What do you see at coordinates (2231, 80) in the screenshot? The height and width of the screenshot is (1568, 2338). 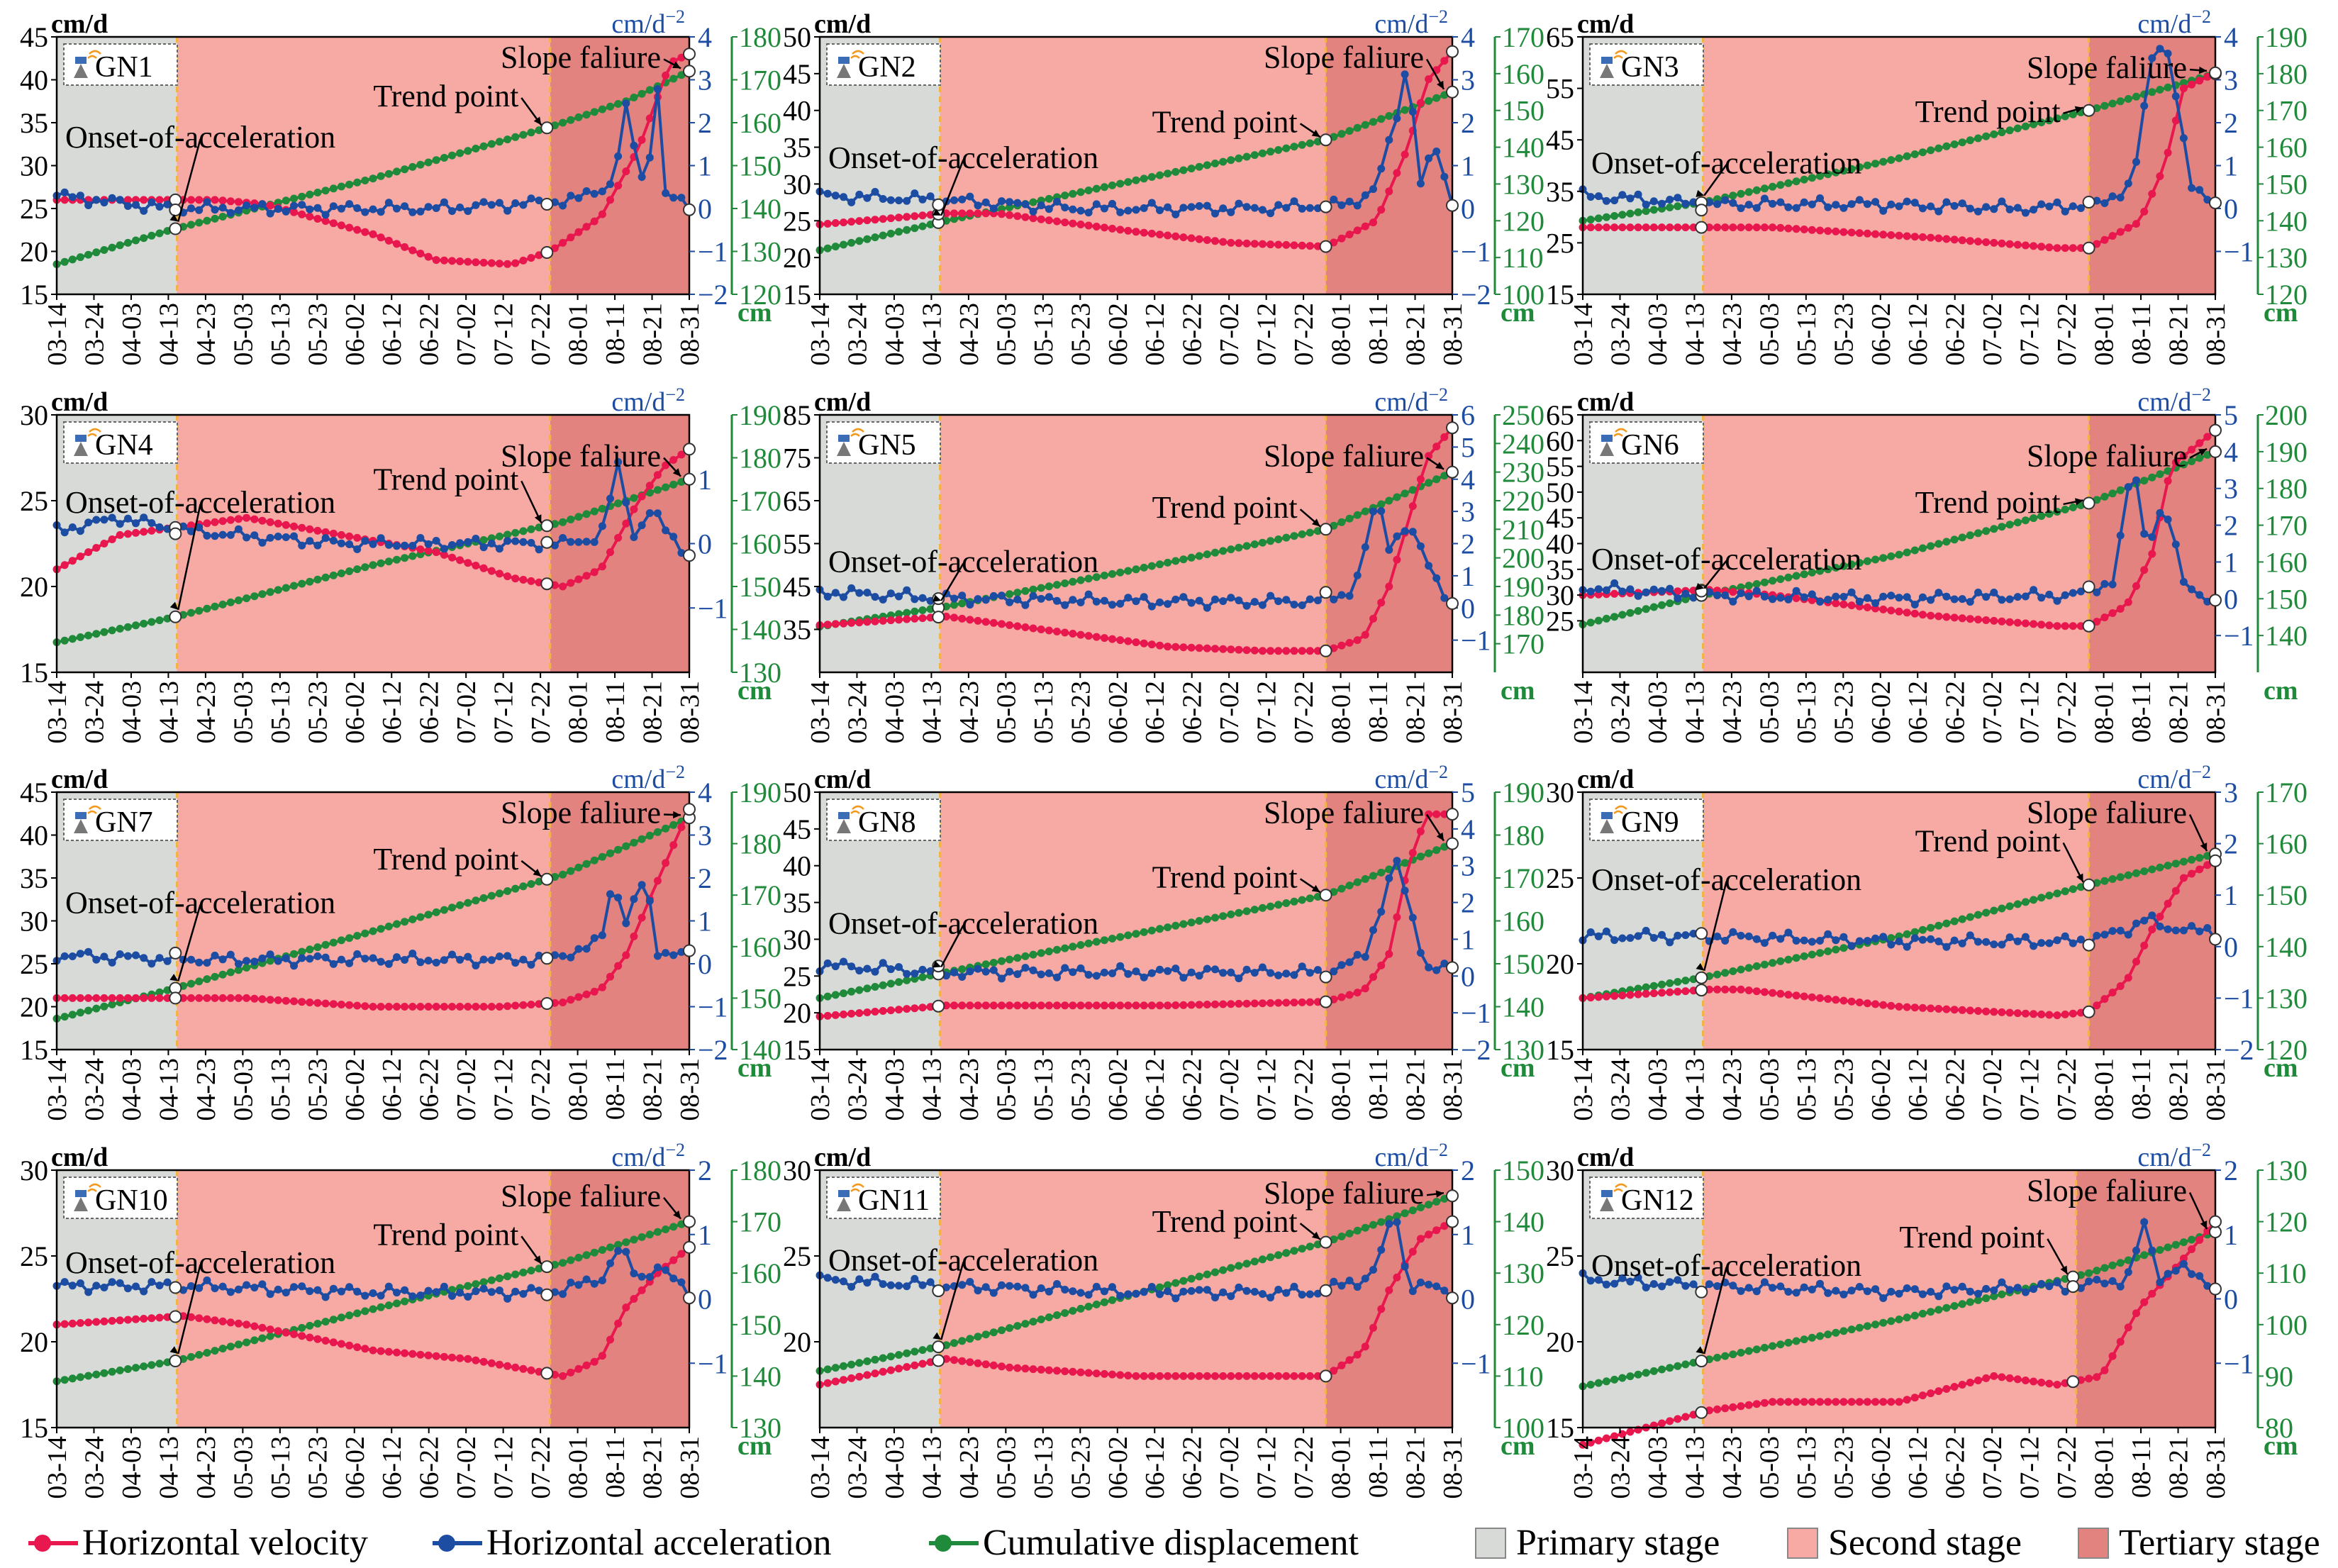 I see `acceleration-tick-label: 3` at bounding box center [2231, 80].